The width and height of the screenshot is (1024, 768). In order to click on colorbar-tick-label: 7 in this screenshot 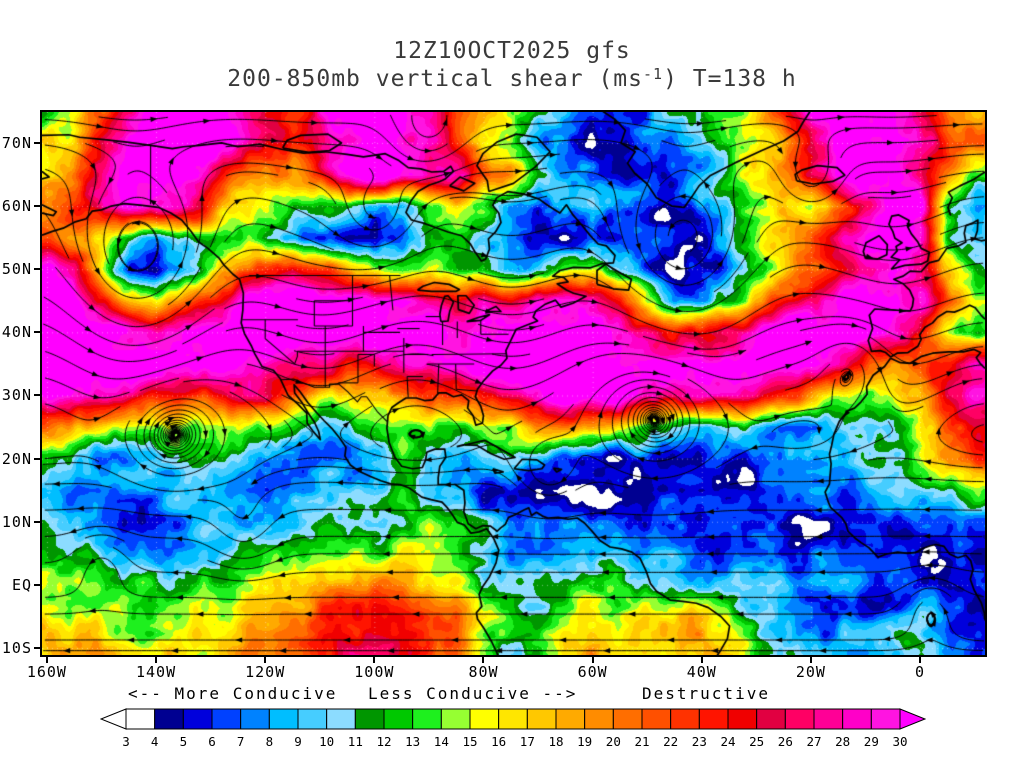, I will do `click(241, 741)`.